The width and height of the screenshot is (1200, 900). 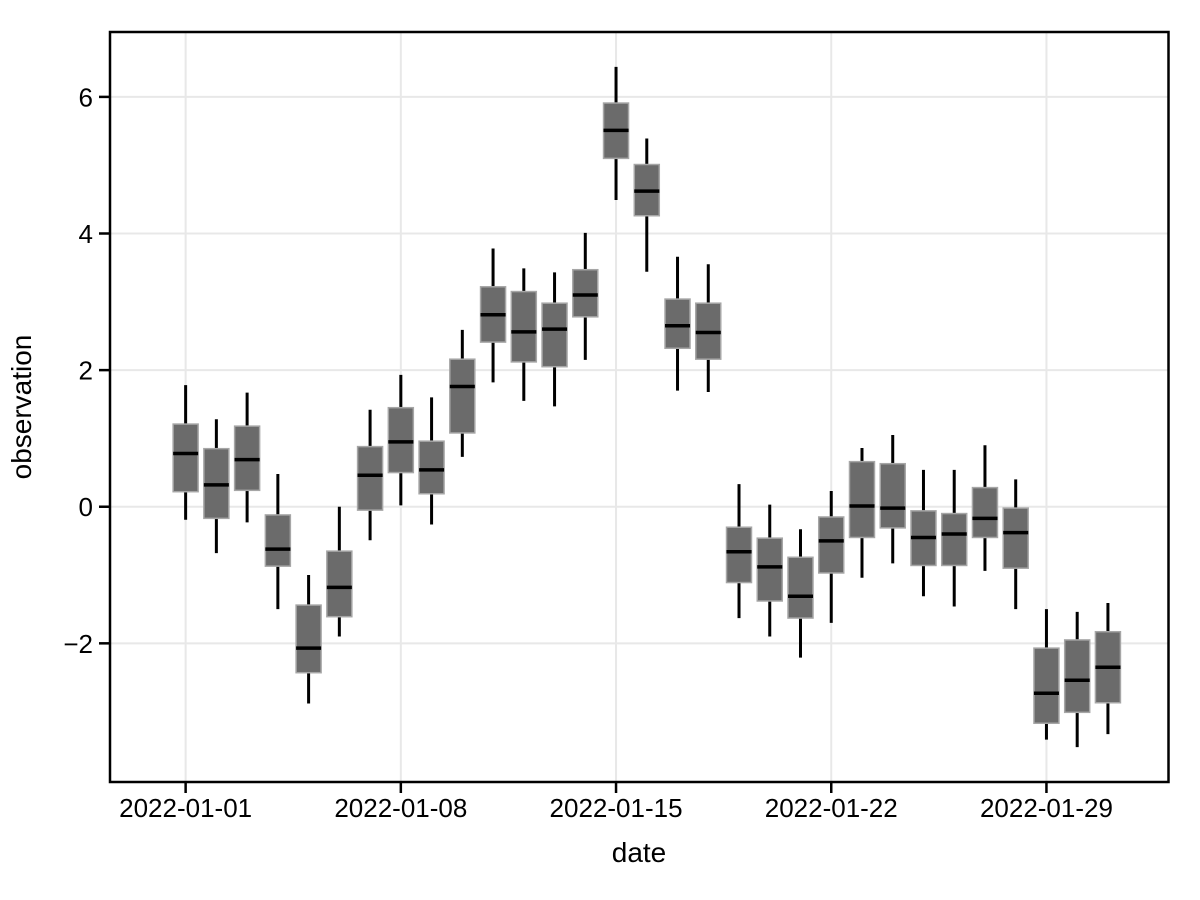 I want to click on x-tick-label: 2022-01-08, so click(x=400, y=808).